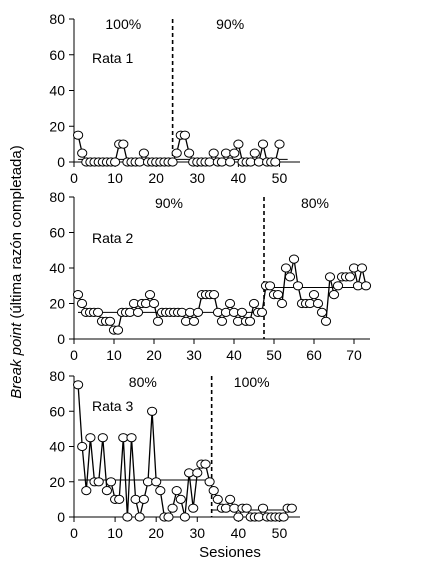  I want to click on y-axis-title: Break point (última razón completada), so click(16, 271).